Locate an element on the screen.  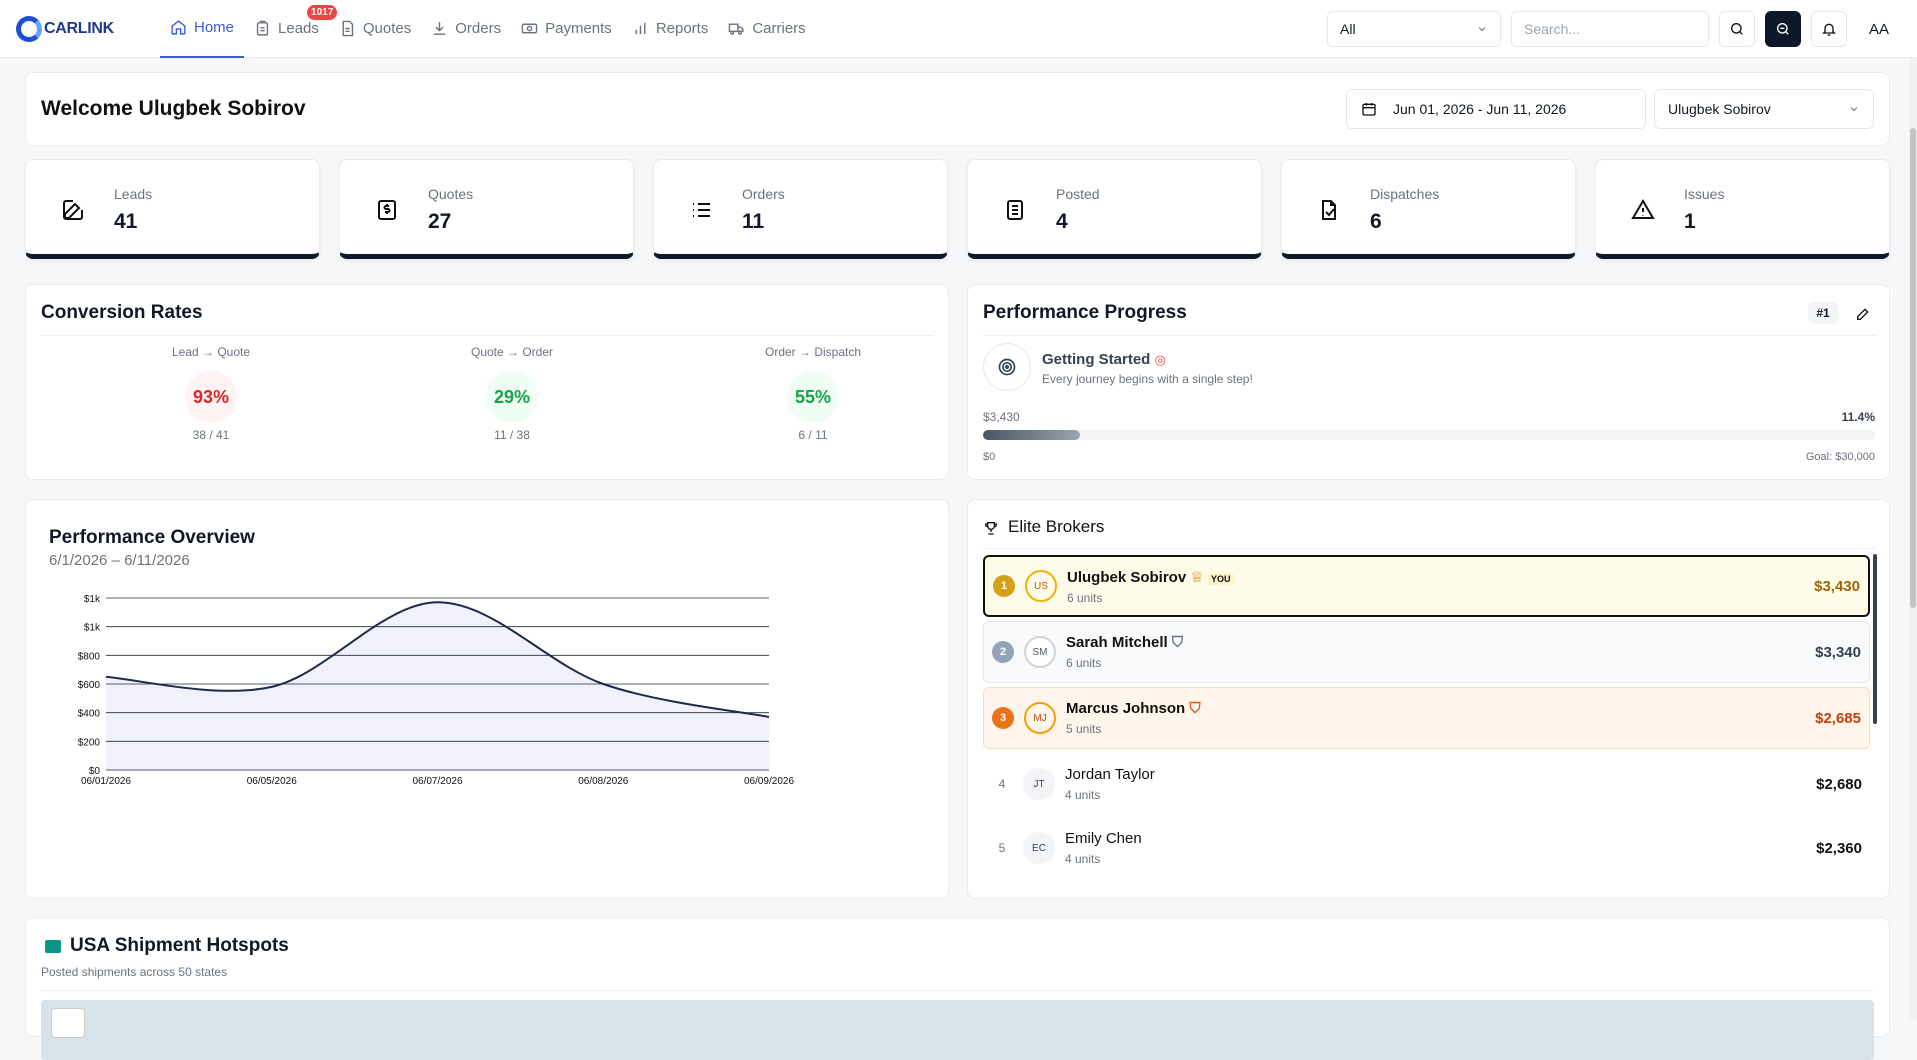
series-line is located at coordinates (437, 659).